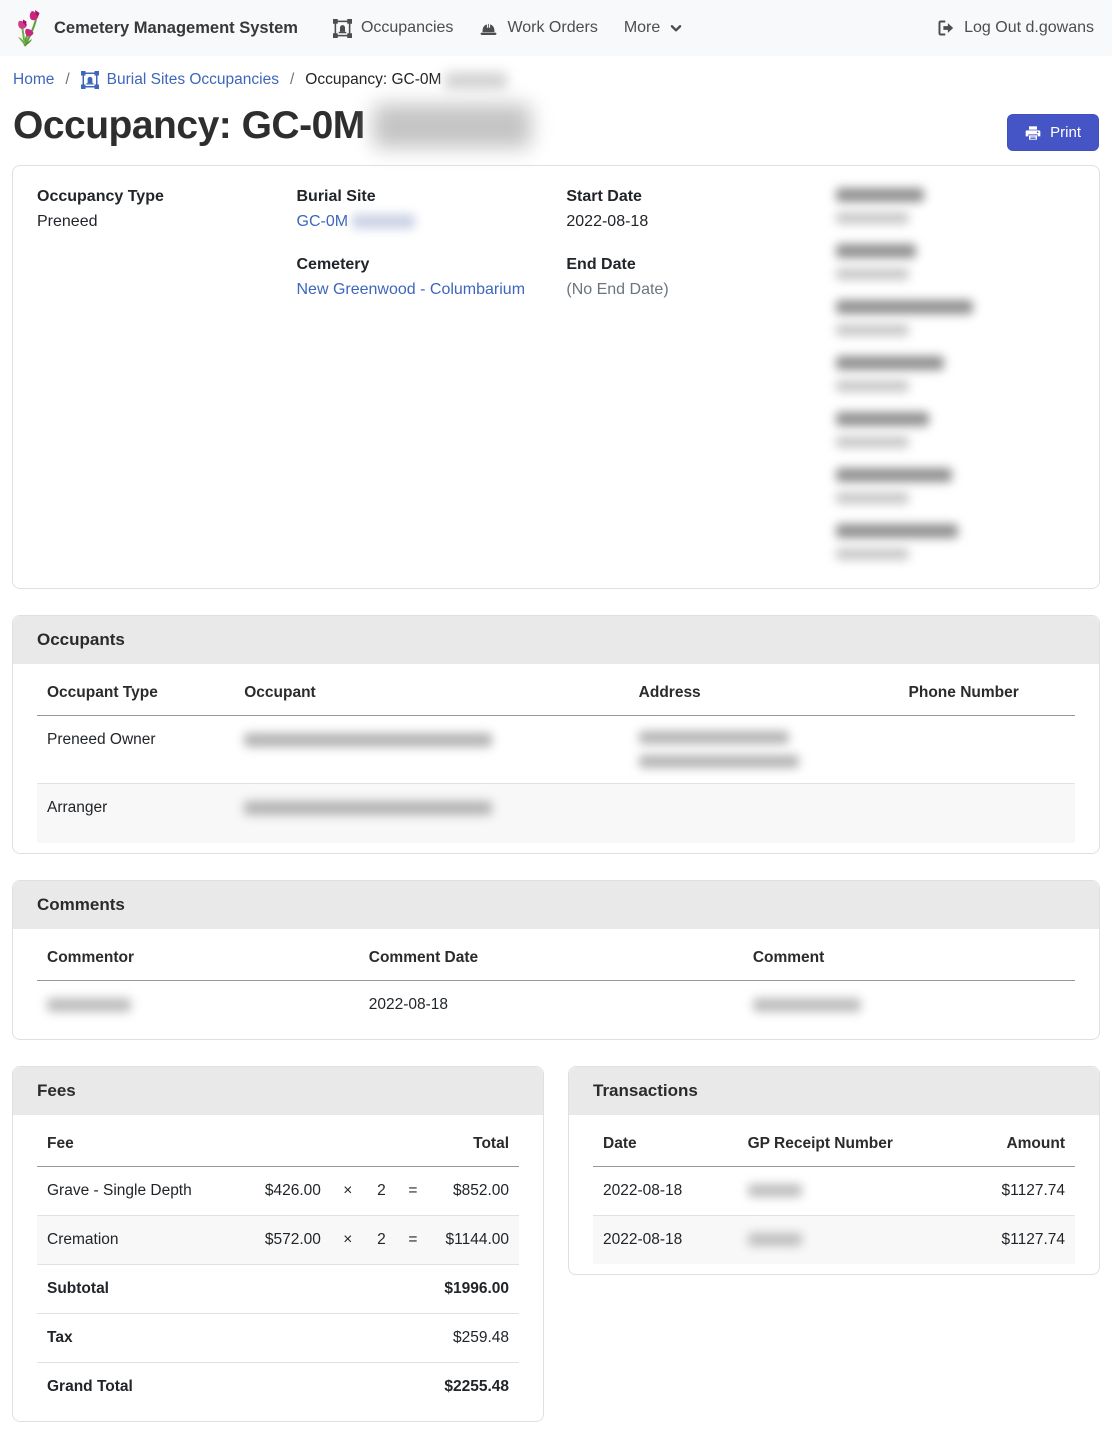 This screenshot has height=1436, width=1112. I want to click on nav-item-label: More, so click(642, 27).